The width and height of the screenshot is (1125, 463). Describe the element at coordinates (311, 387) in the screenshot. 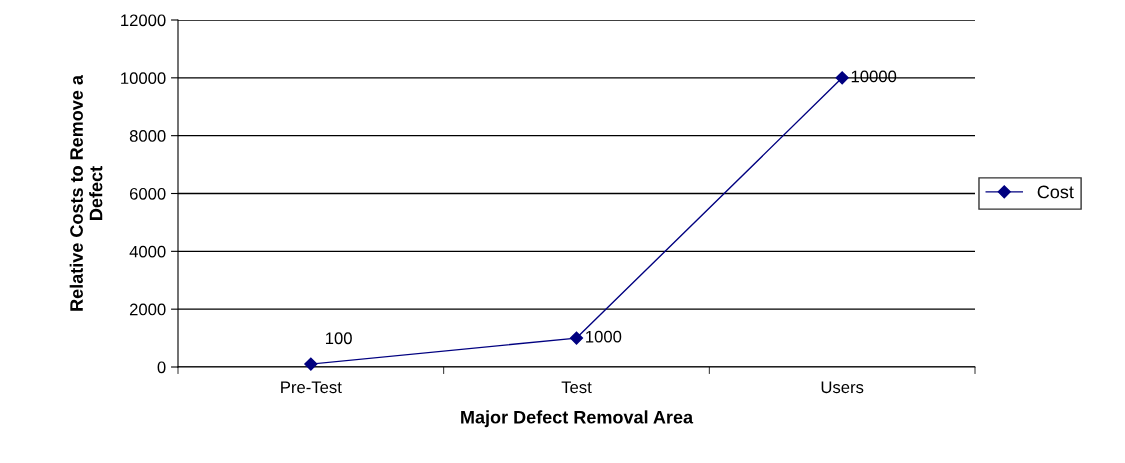

I see `x-tick-label: Pre-Test` at that location.